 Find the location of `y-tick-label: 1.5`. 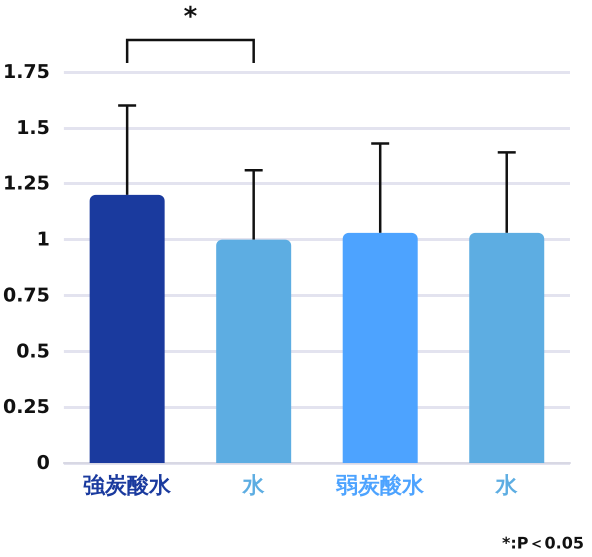

y-tick-label: 1.5 is located at coordinates (33, 127).